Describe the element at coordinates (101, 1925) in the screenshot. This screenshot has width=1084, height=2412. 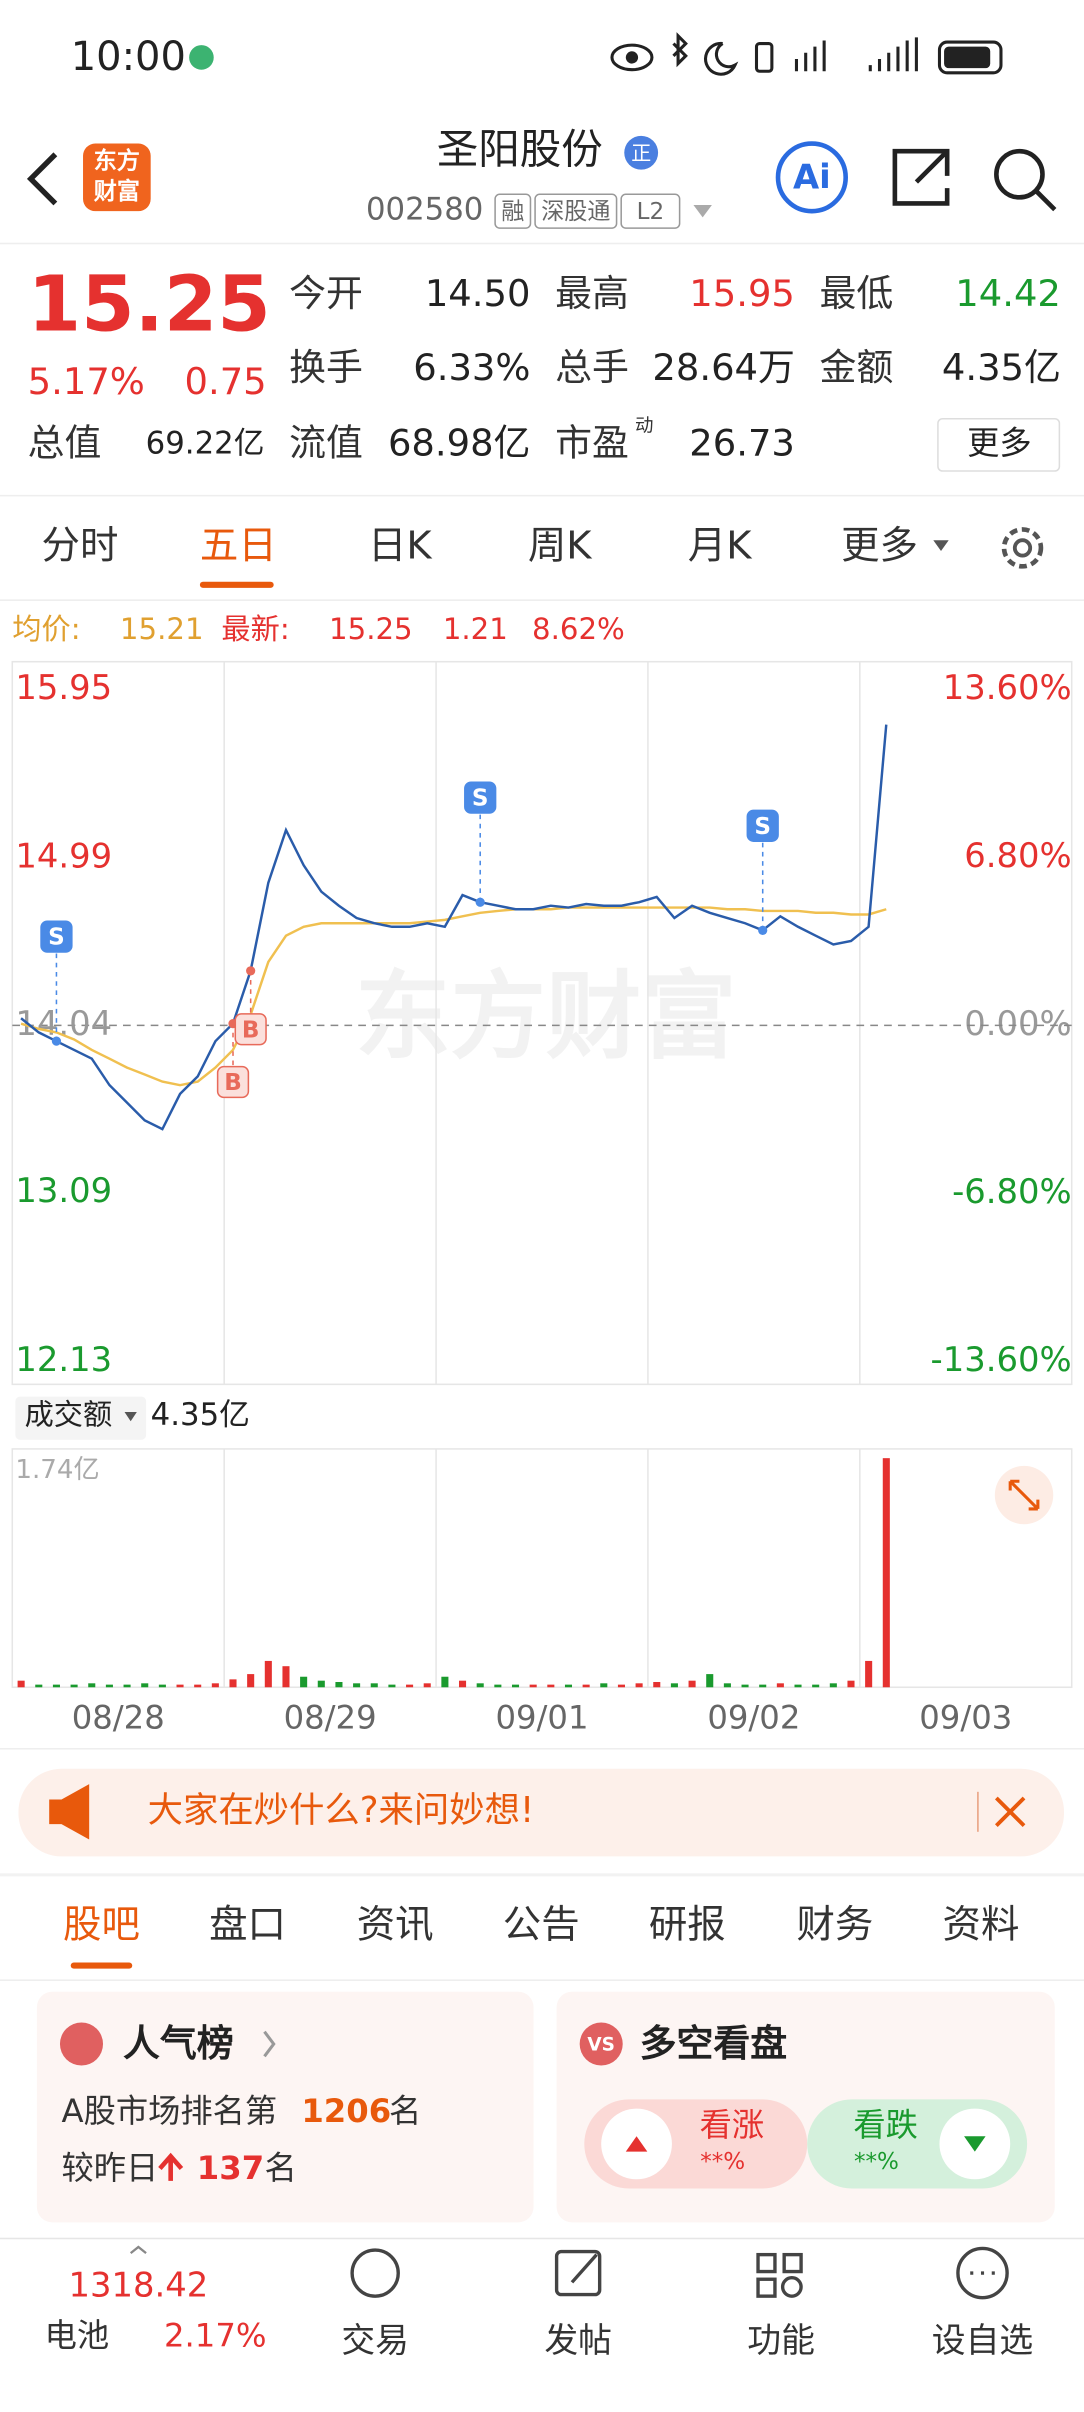
I see `section-tab: 股吧` at that location.